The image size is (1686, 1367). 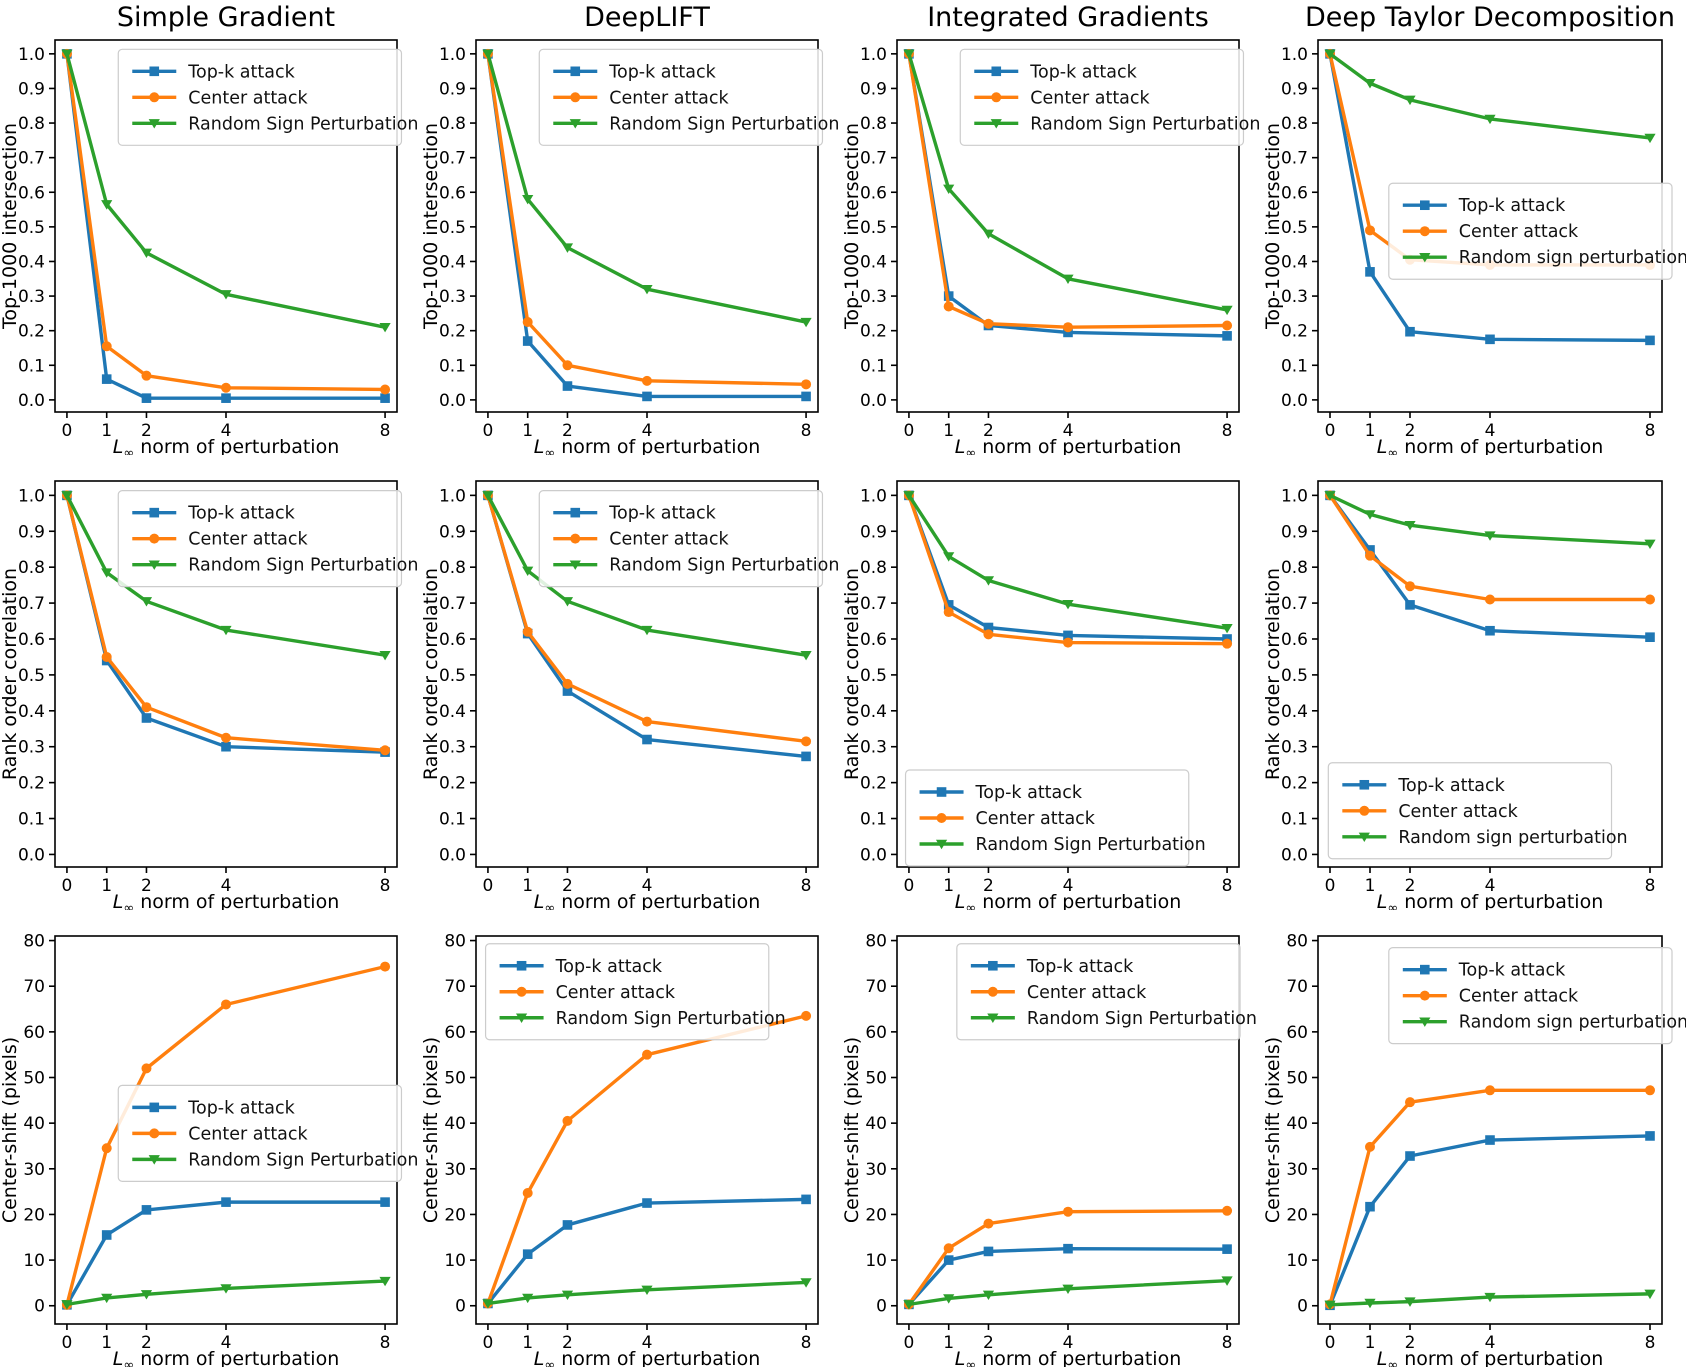 What do you see at coordinates (31, 568) in the screenshot?
I see `y-tick-label: 0.8` at bounding box center [31, 568].